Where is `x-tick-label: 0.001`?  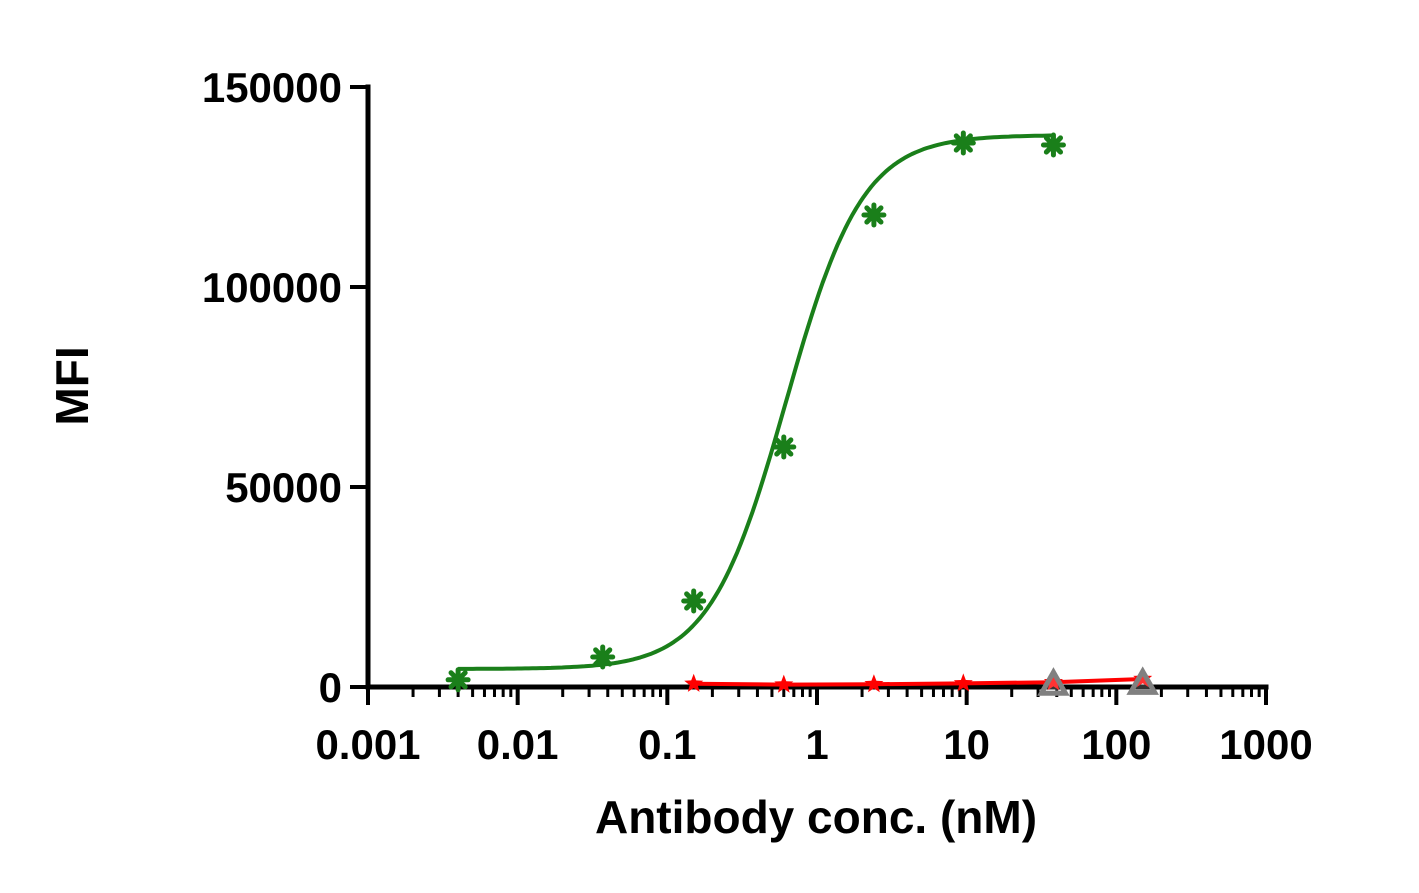 x-tick-label: 0.001 is located at coordinates (367, 744).